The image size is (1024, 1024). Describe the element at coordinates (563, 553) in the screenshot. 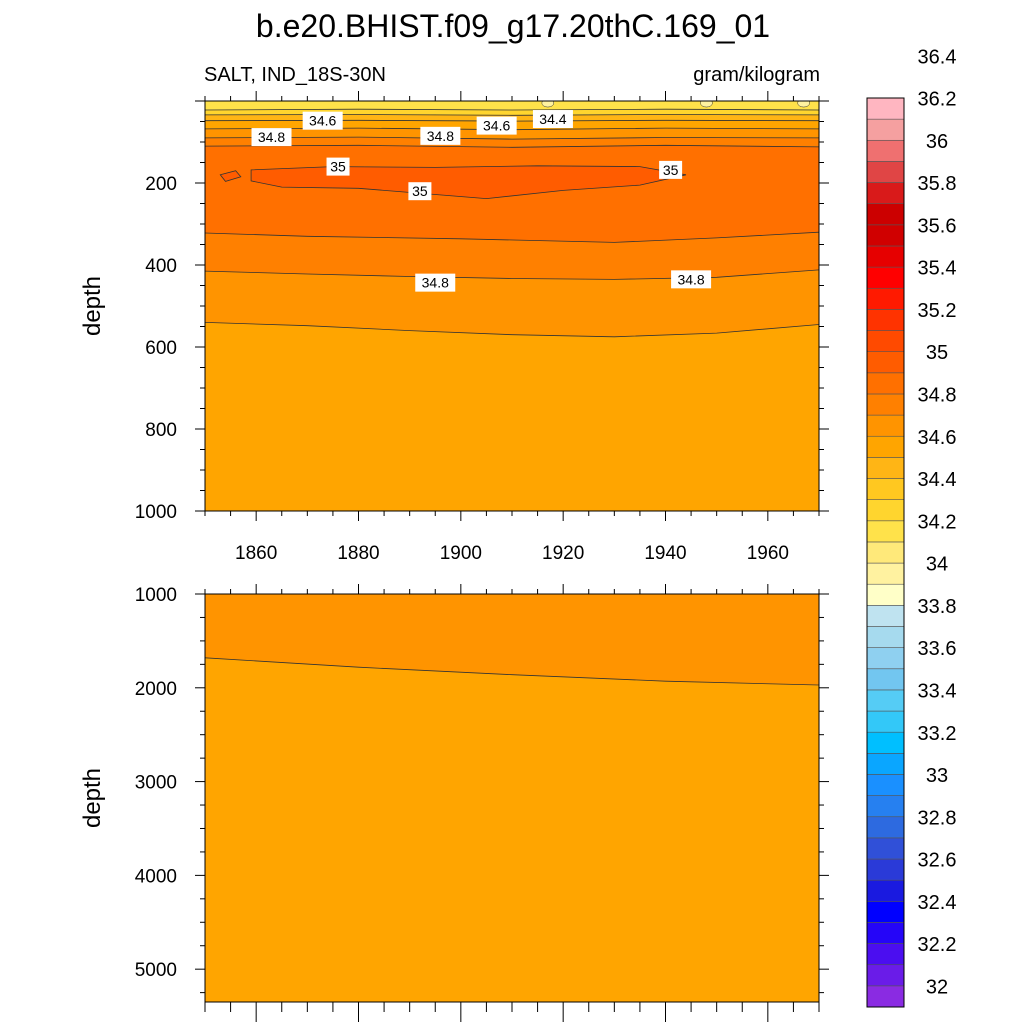

I see `x-tick-label: 1920` at that location.